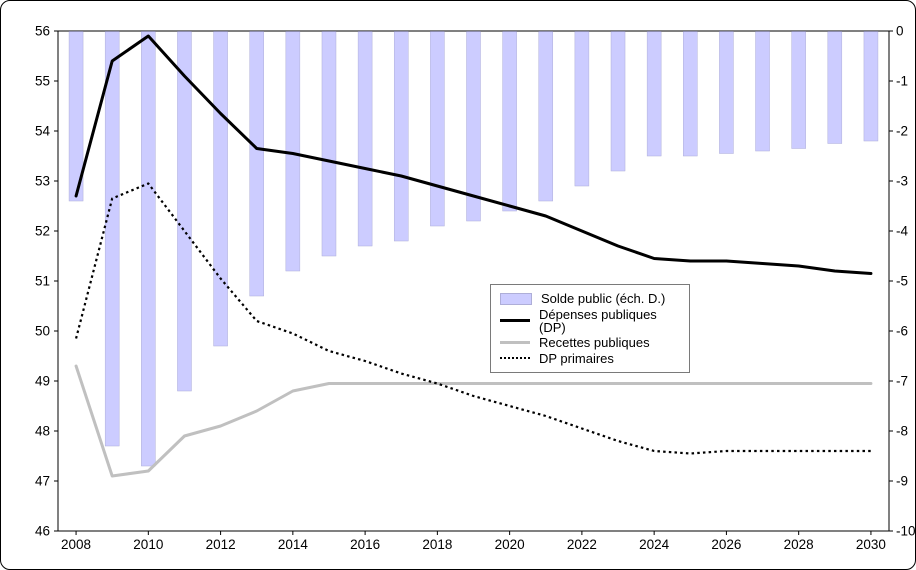  Describe the element at coordinates (515, 321) in the screenshot. I see `solid-black-line-swatch-icon` at that location.